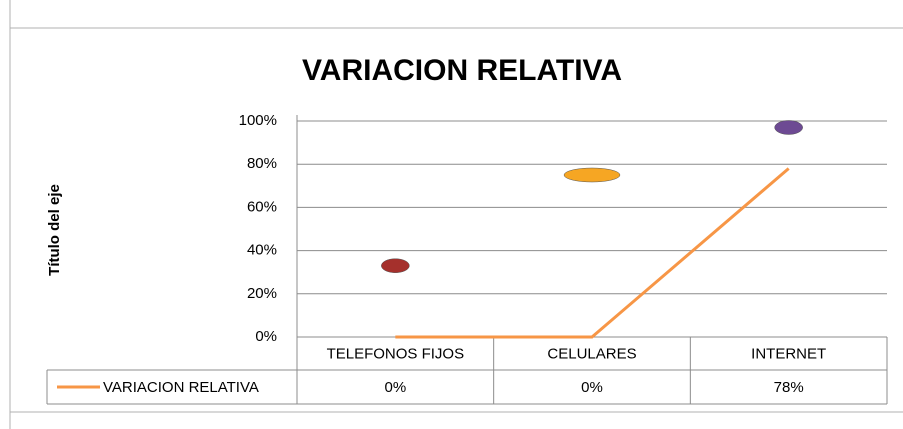 The height and width of the screenshot is (429, 903). Describe the element at coordinates (54, 230) in the screenshot. I see `y-axis-label: Título del eje` at that location.